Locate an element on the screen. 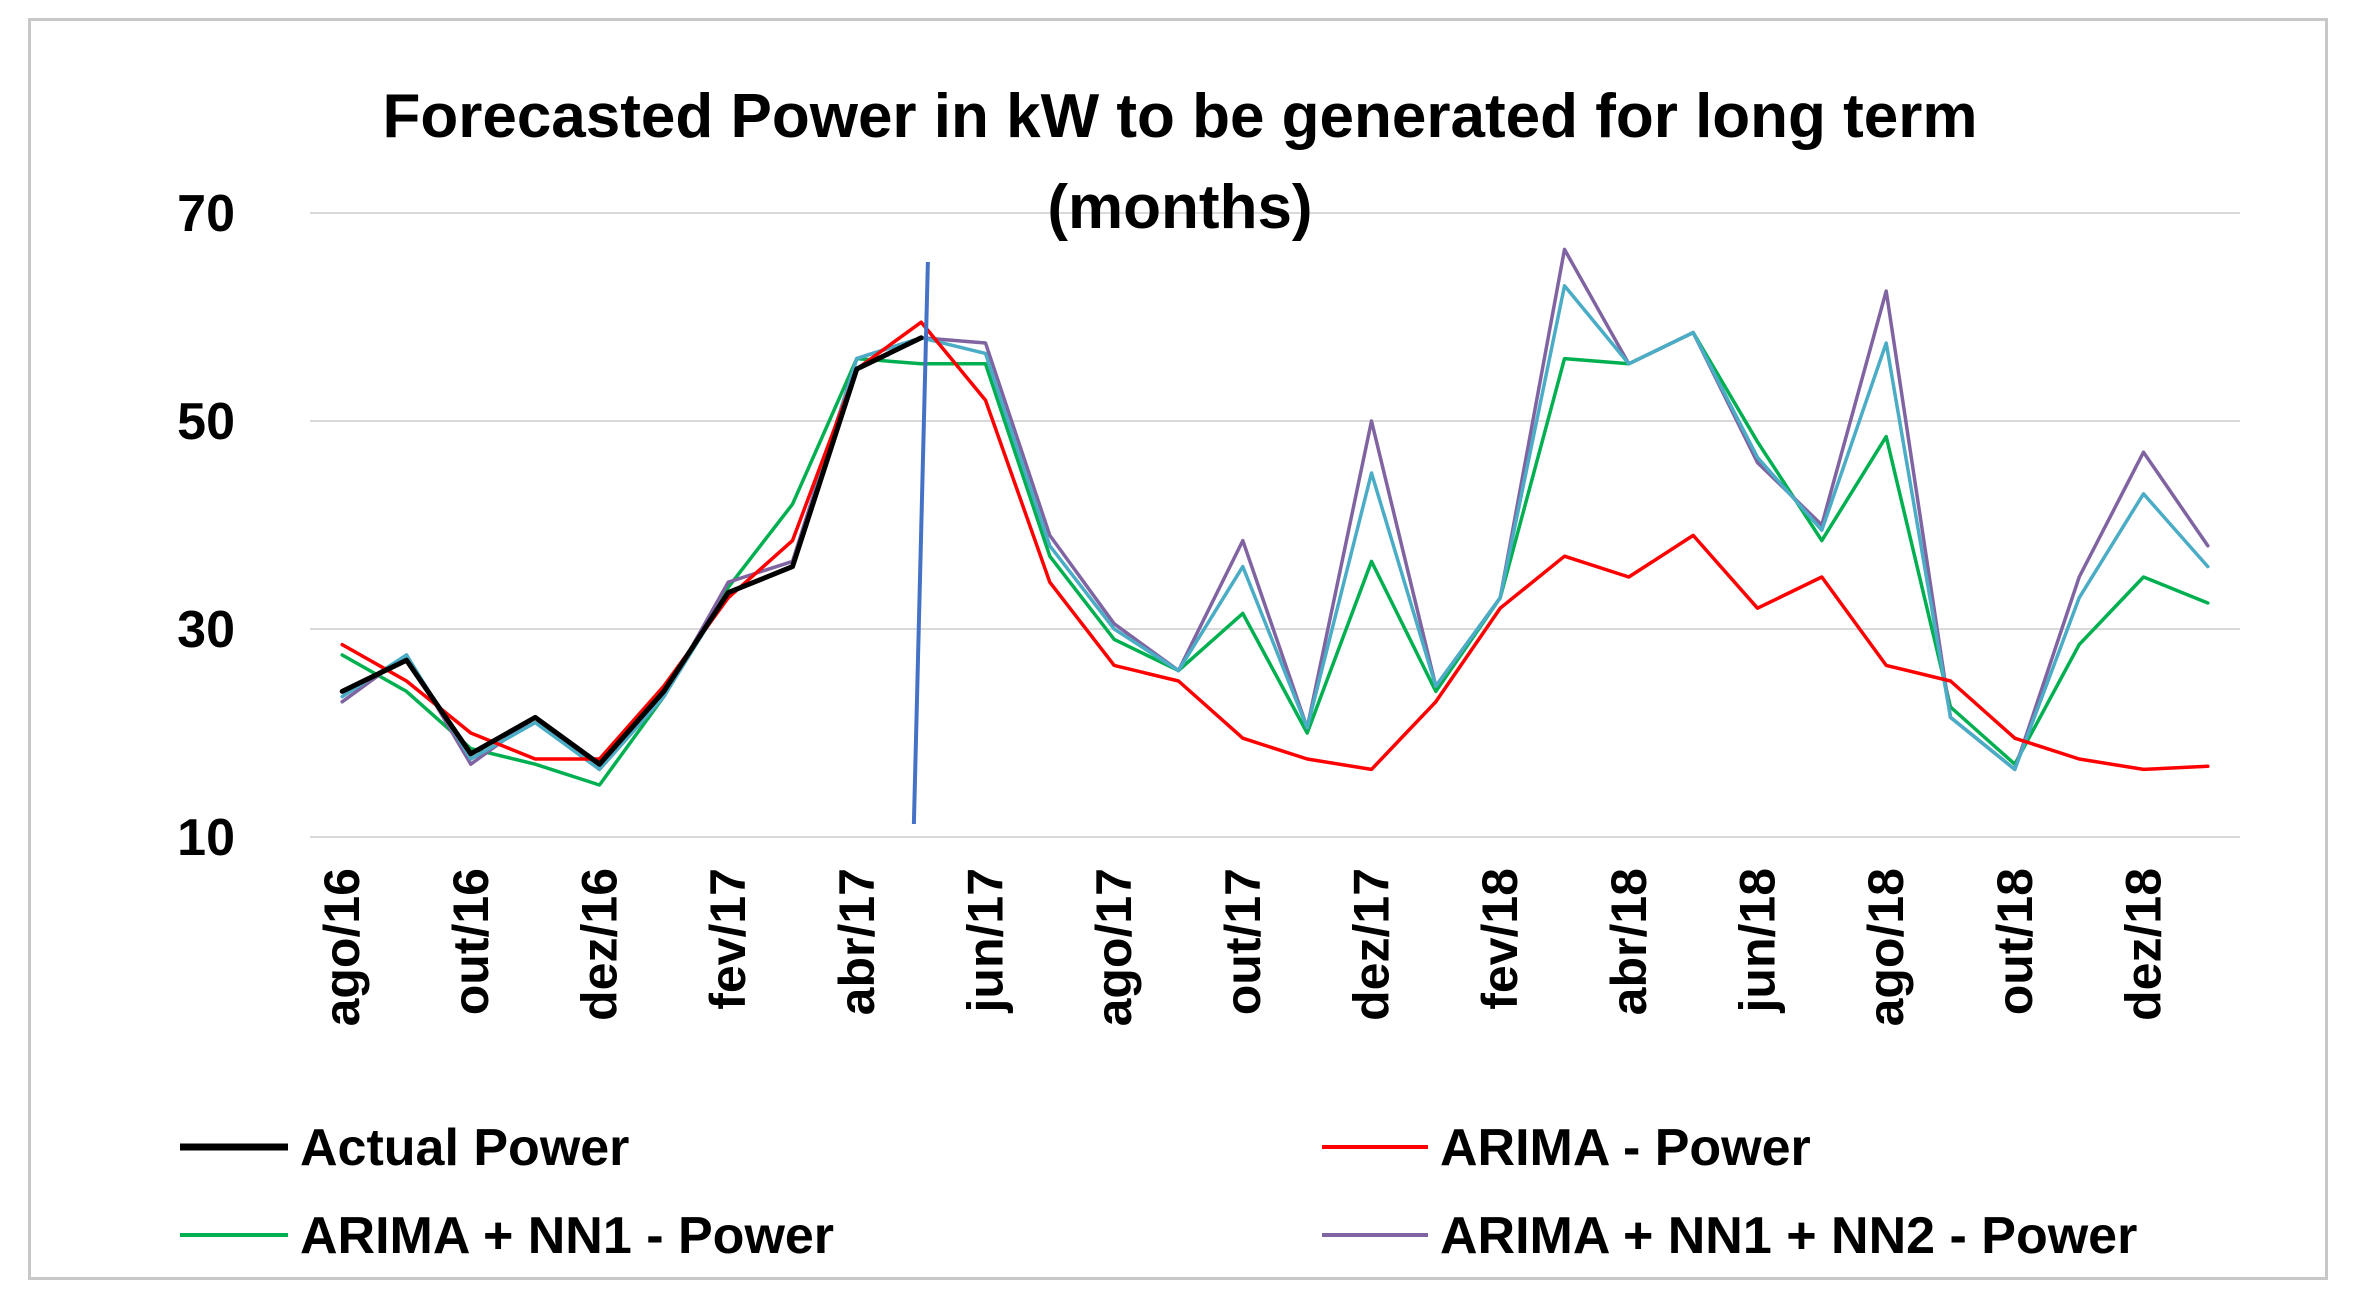 This screenshot has width=2361, height=1308. x-tick-label: ago/17 is located at coordinates (1114, 947).